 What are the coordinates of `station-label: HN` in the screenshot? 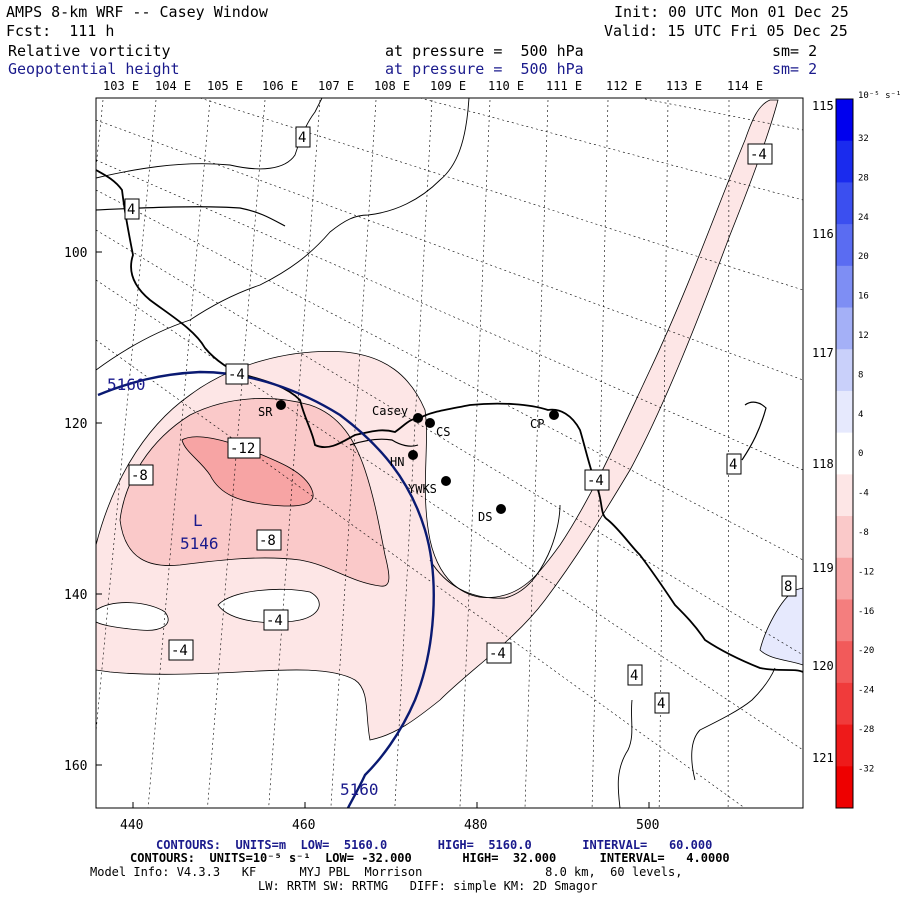 It's located at (397, 462).